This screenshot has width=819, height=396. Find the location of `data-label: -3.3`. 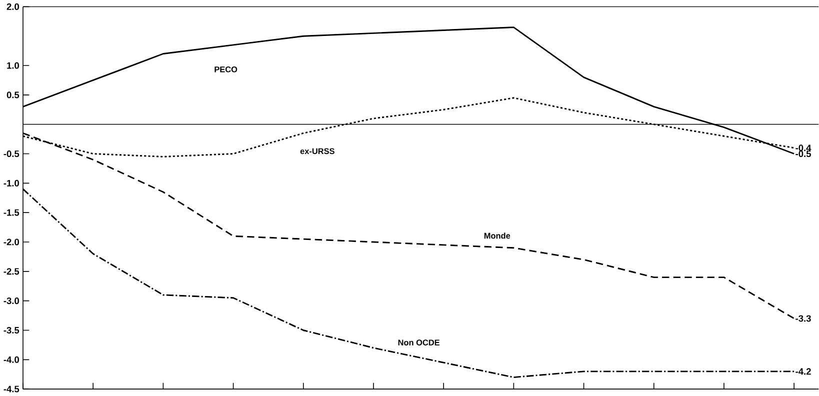

data-label: -3.3 is located at coordinates (803, 318).